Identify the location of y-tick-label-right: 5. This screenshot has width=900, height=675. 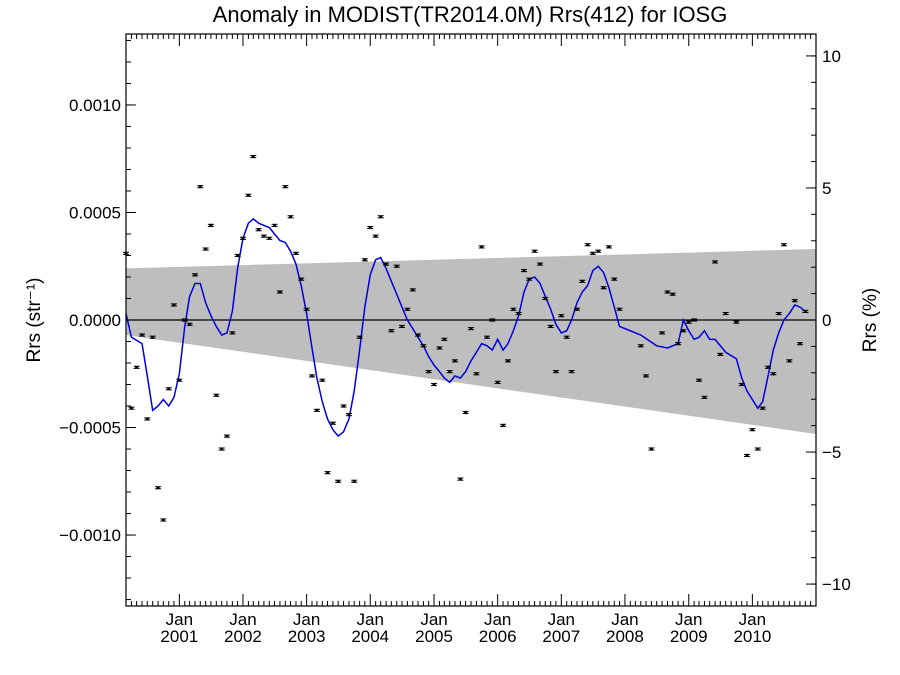
(826, 188).